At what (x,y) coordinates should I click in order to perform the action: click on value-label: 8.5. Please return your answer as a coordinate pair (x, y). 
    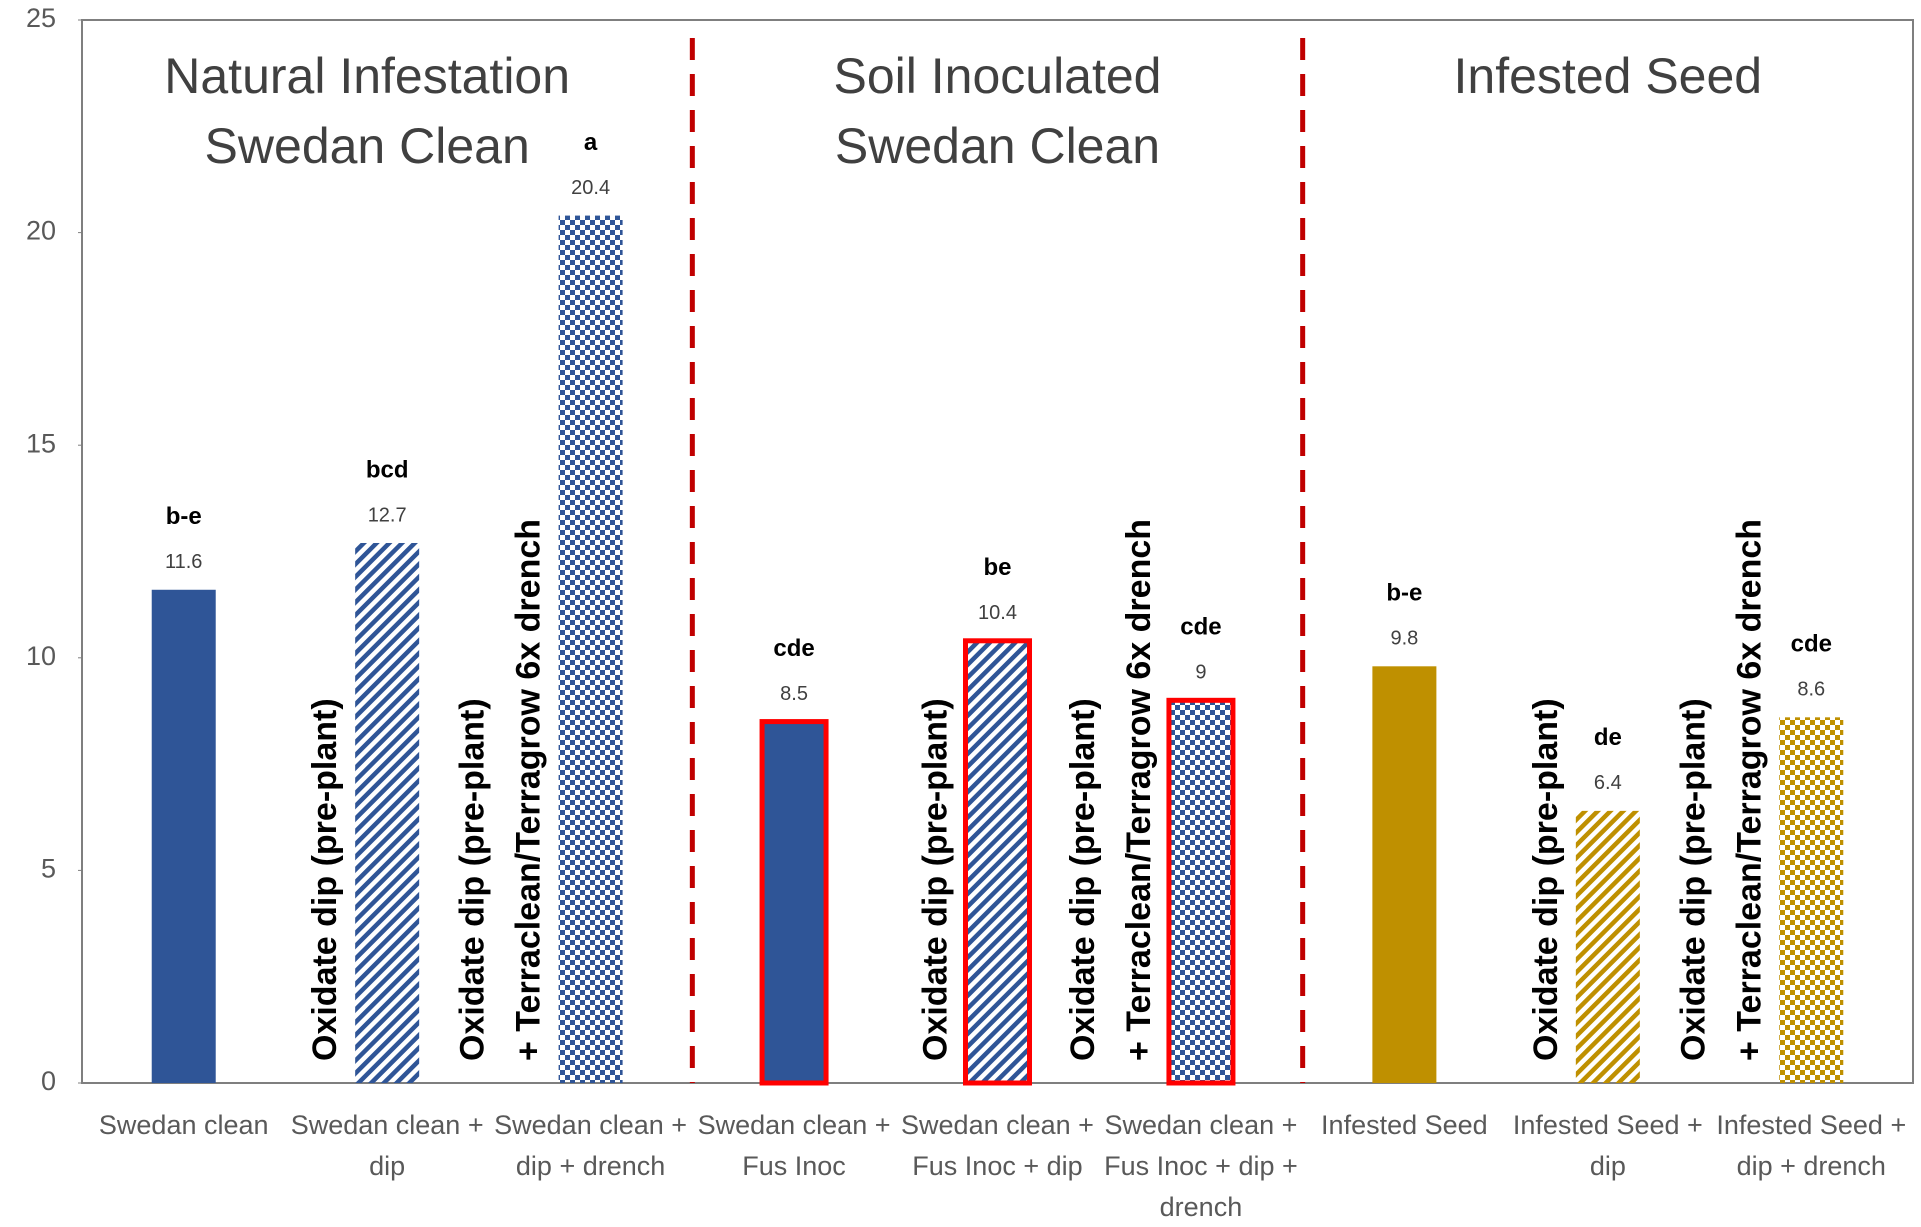
    Looking at the image, I should click on (794, 694).